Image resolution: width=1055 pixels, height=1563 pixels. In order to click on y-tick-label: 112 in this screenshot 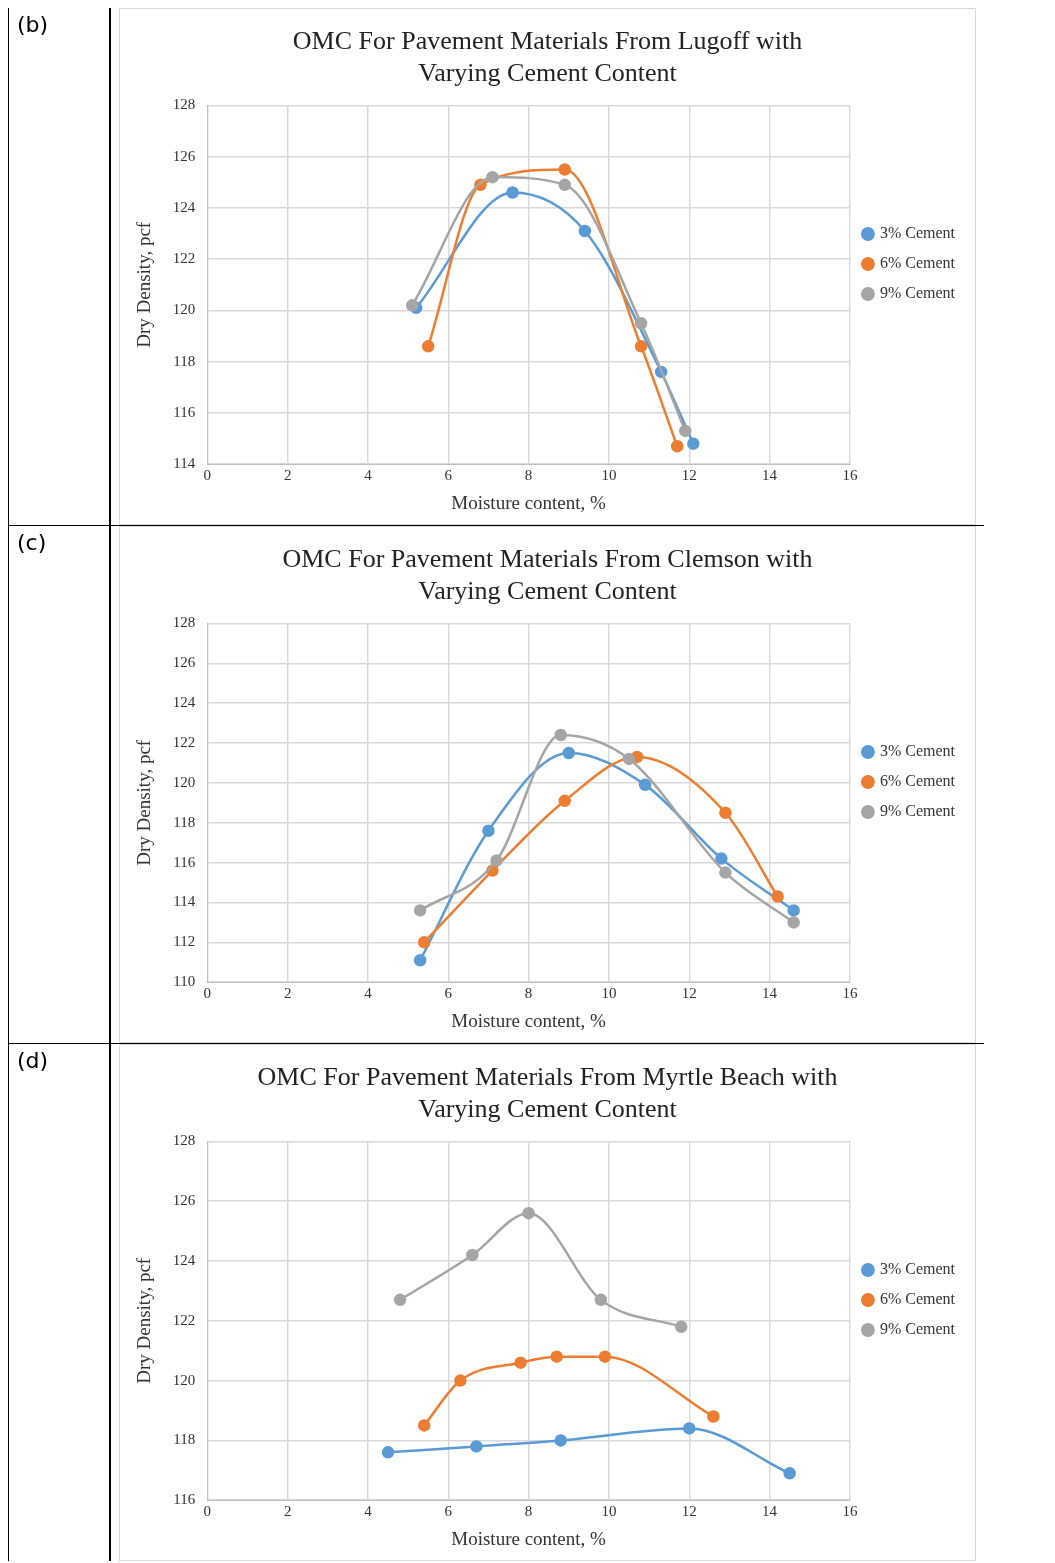, I will do `click(184, 941)`.